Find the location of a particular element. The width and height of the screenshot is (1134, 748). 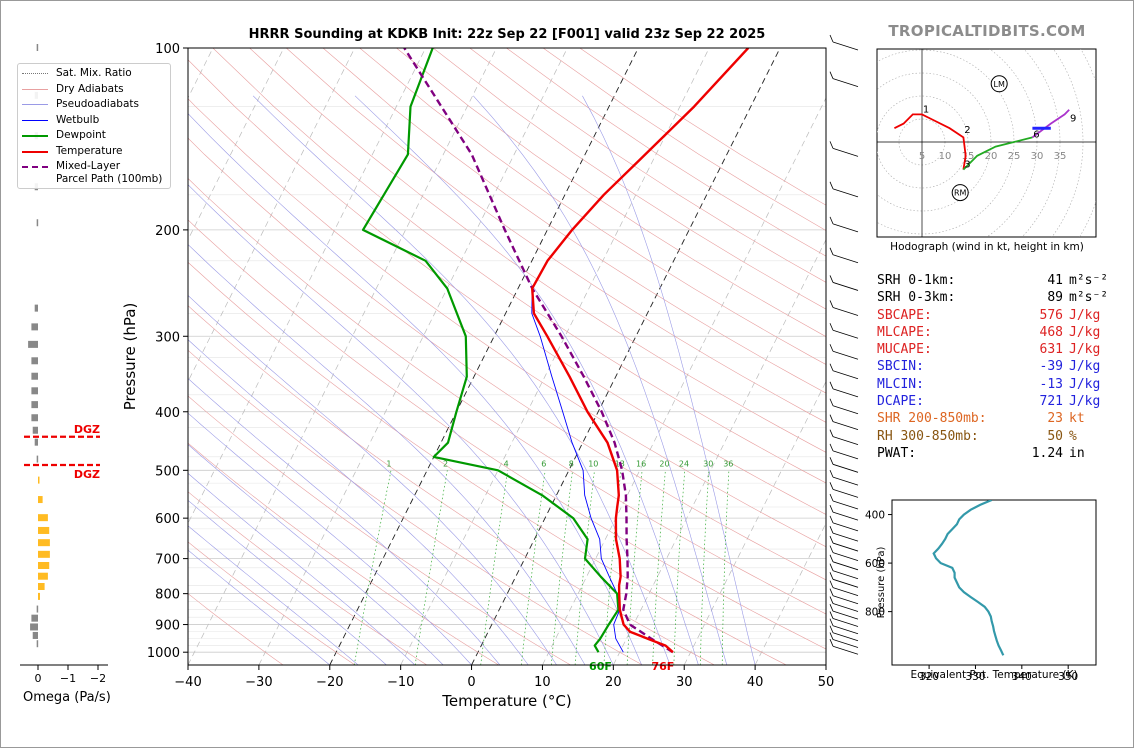

index-label: SBCAPE: is located at coordinates (904, 315).